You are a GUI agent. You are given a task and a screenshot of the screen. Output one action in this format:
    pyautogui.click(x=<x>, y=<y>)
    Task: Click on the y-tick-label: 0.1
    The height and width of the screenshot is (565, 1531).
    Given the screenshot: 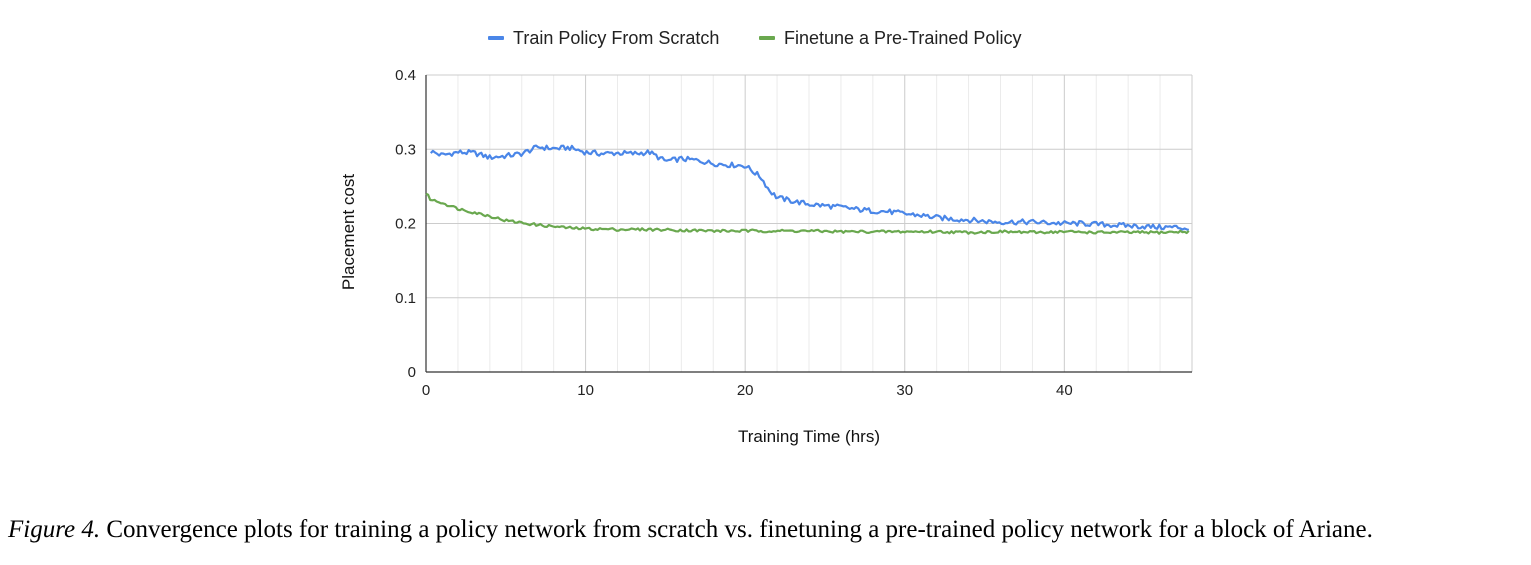 What is the action you would take?
    pyautogui.click(x=405, y=298)
    